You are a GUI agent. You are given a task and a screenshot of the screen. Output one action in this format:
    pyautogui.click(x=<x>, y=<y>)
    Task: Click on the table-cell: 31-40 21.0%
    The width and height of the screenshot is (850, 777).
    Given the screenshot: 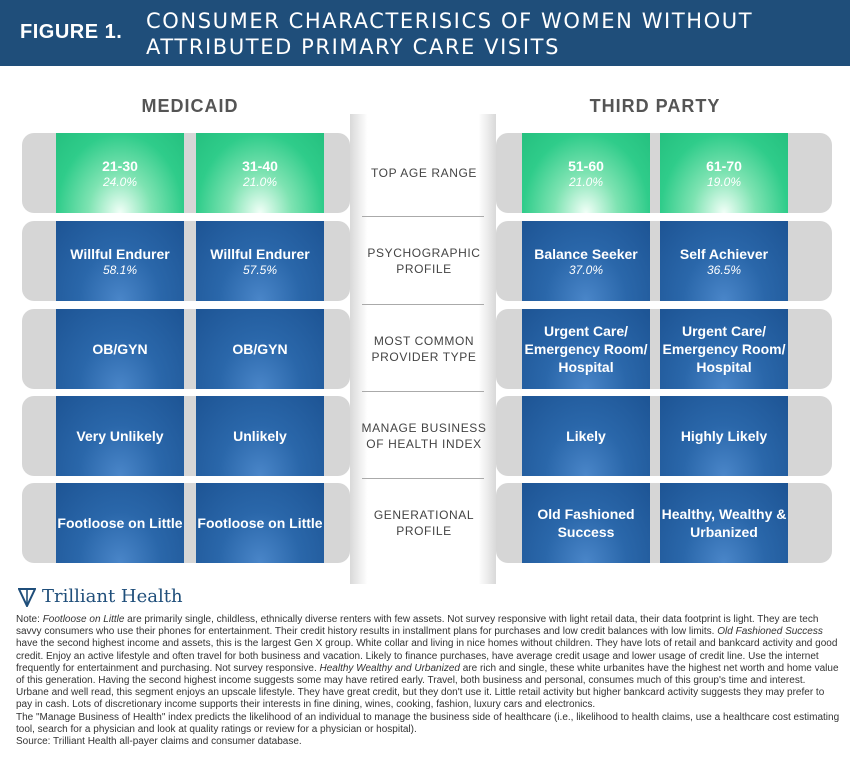 What is the action you would take?
    pyautogui.click(x=260, y=173)
    